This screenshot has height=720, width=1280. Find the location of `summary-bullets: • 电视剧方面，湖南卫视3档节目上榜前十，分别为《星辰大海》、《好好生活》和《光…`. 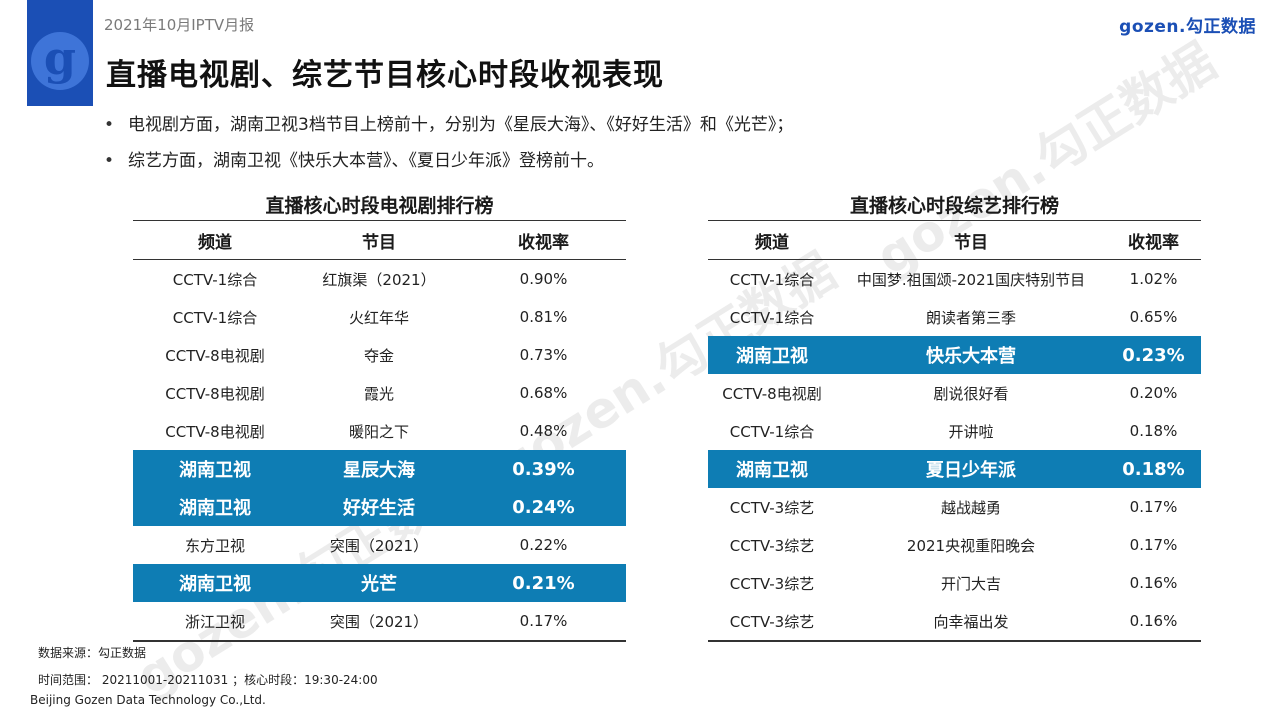

summary-bullets: • 电视剧方面，湖南卫视3档节目上榜前十，分别为《星辰大海》、《好好生活》和《光… is located at coordinates (448, 146).